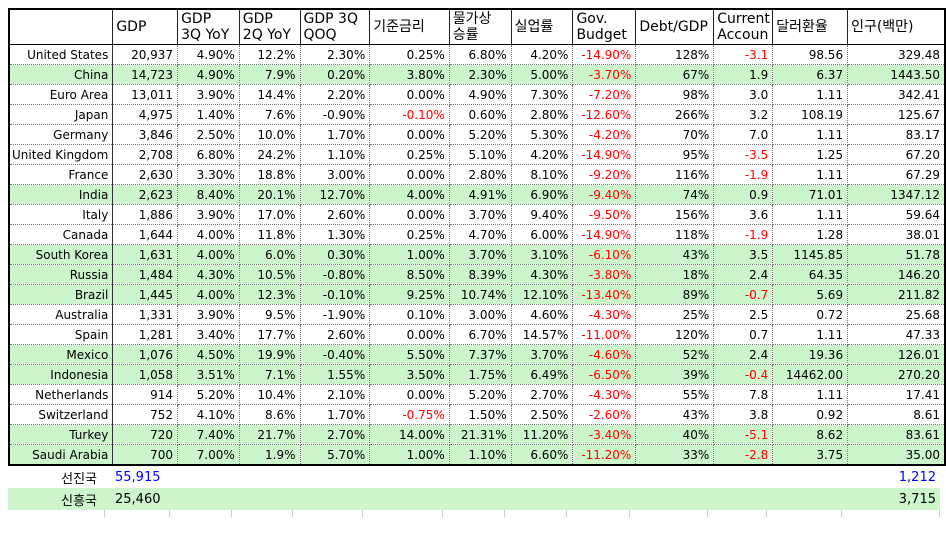 Image resolution: width=946 pixels, height=543 pixels. Describe the element at coordinates (542, 234) in the screenshot. I see `cell-unemployment: 6.00%` at that location.